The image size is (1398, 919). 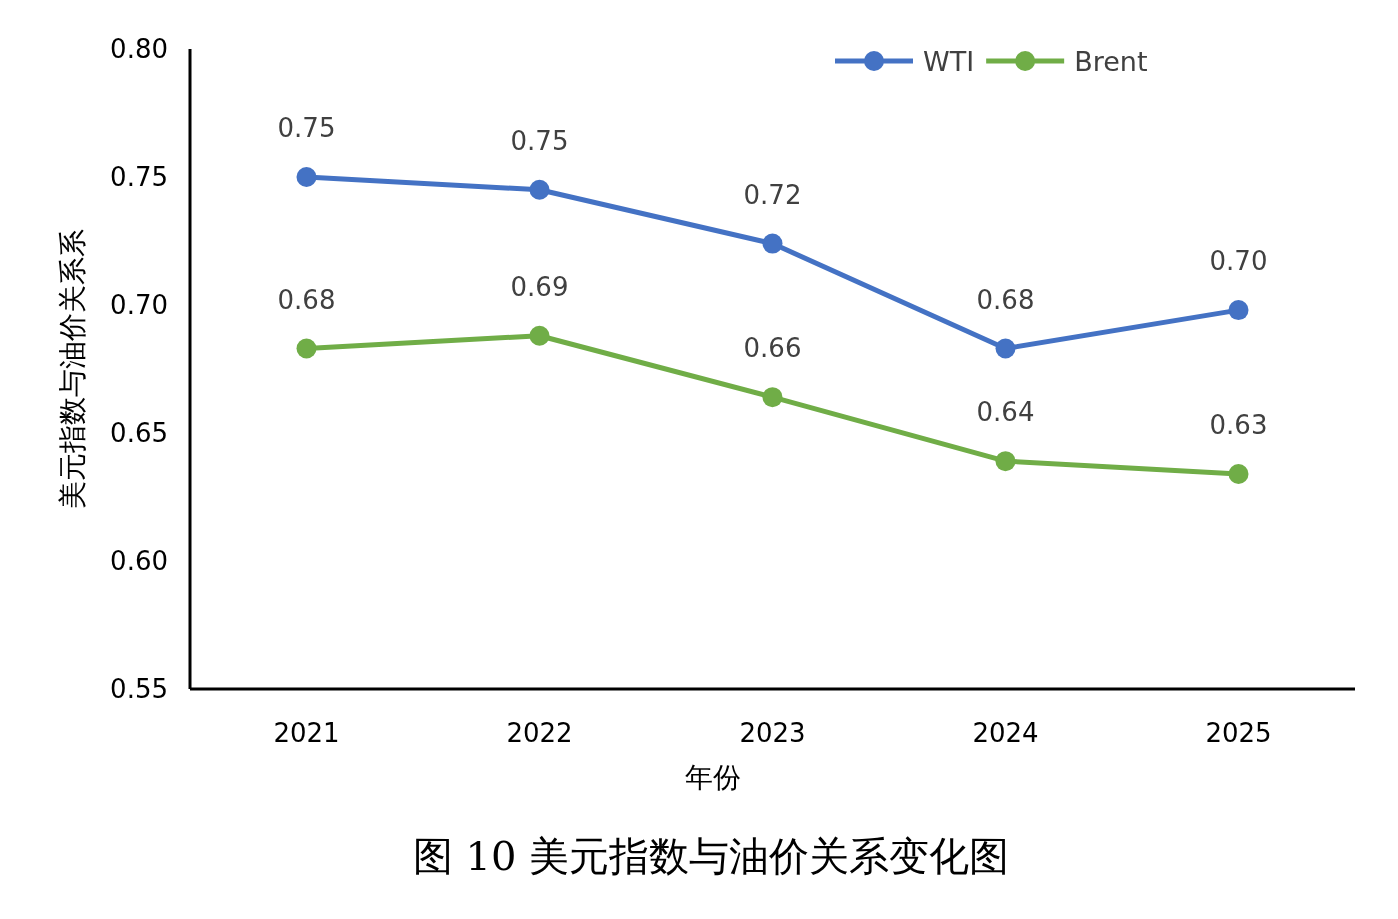 I want to click on data-label: 0.63, so click(x=1238, y=424).